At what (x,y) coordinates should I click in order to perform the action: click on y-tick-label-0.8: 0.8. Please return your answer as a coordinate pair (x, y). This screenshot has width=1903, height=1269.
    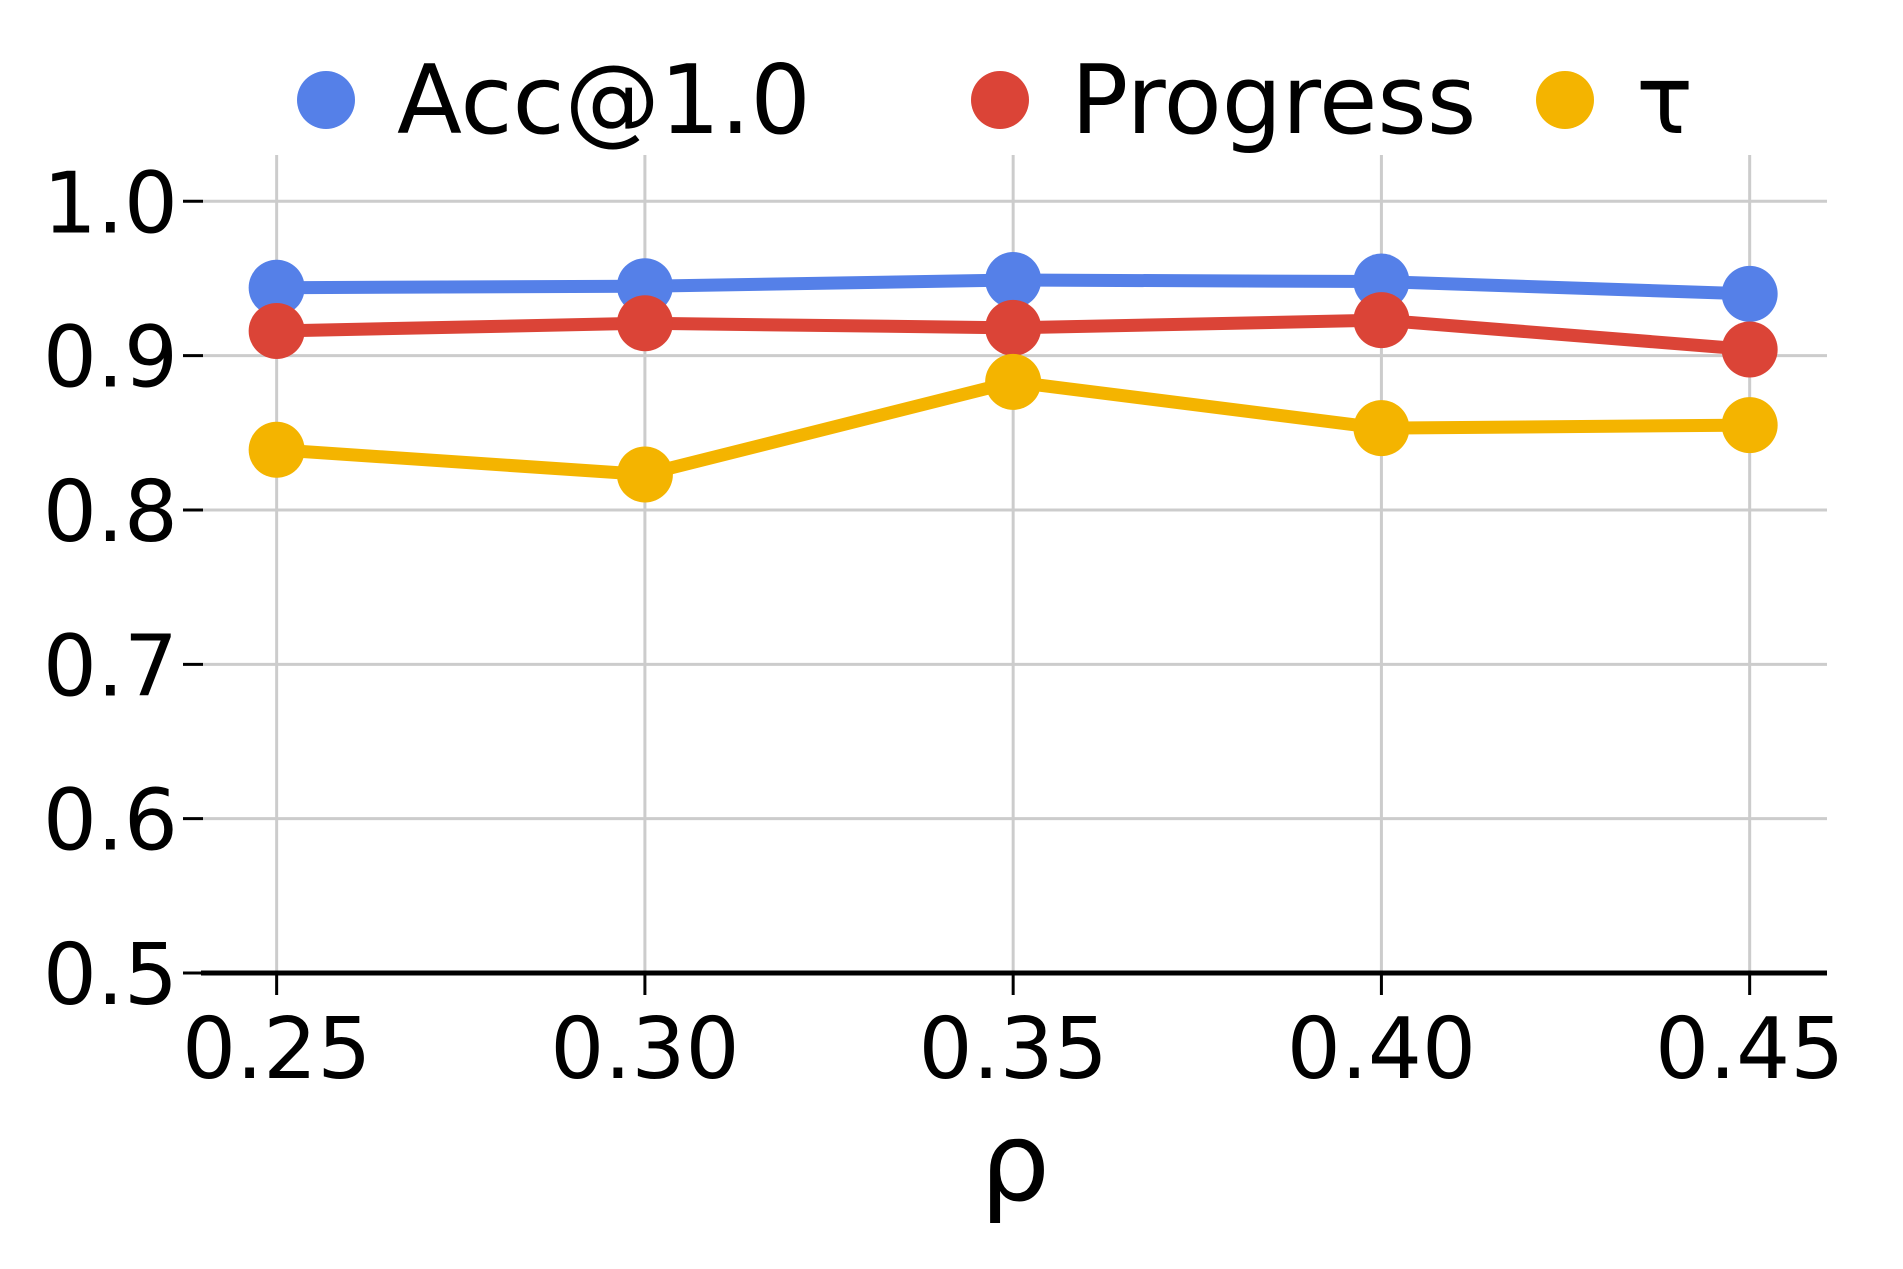
    Looking at the image, I should click on (110, 512).